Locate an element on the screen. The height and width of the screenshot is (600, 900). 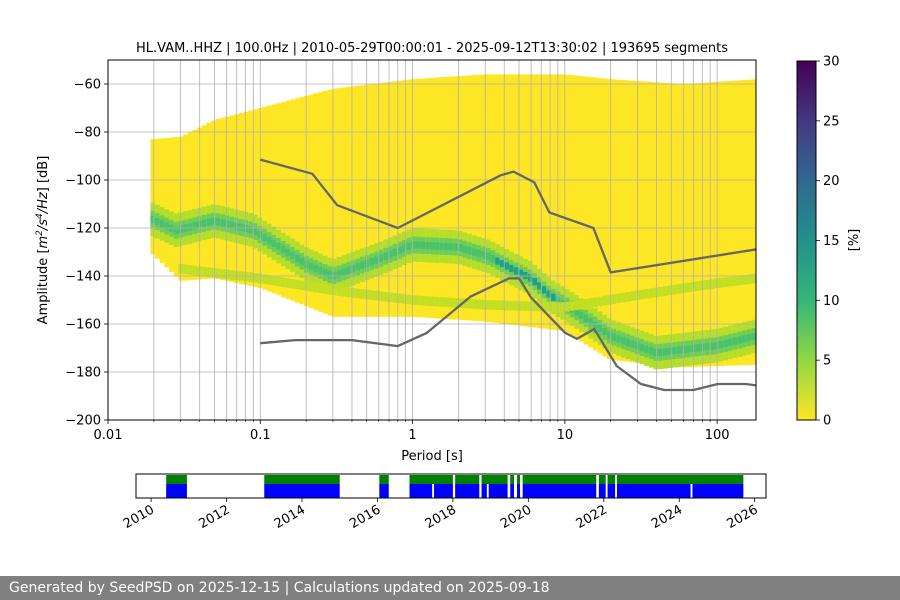
timeline-frame is located at coordinates (451, 486).